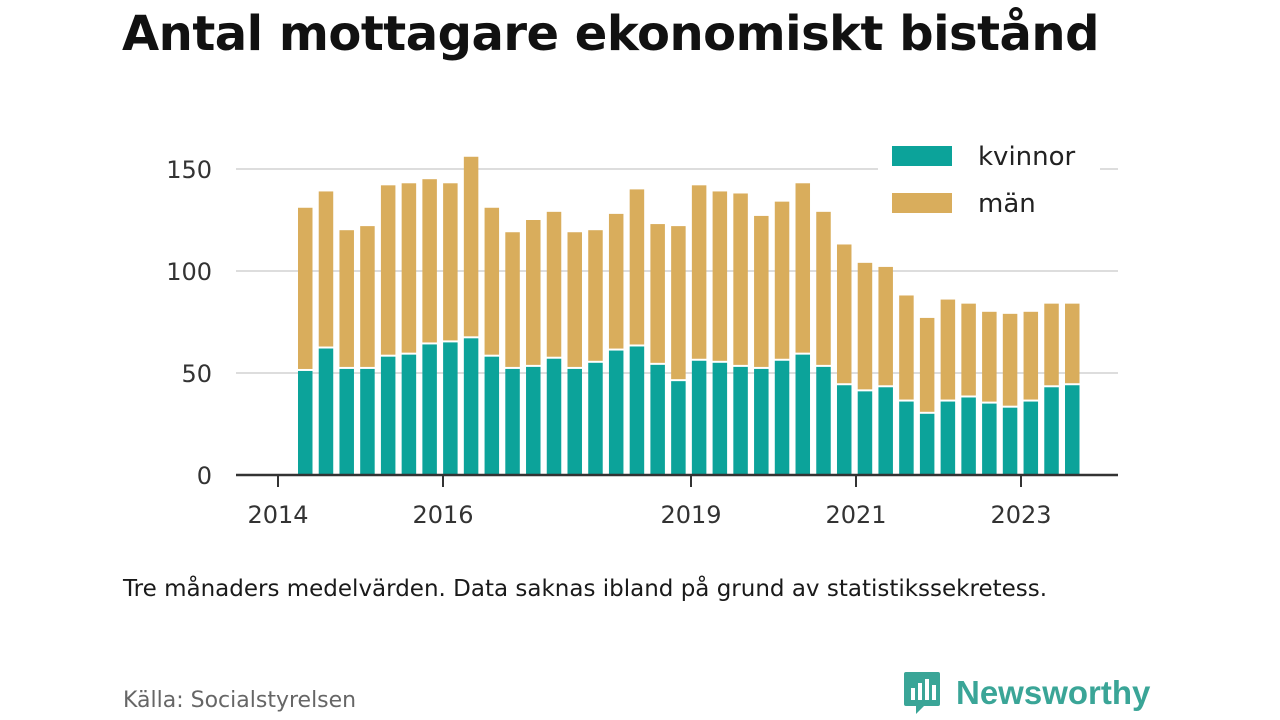 The width and height of the screenshot is (1280, 720). I want to click on brand-name: Newsworthy, so click(1053, 692).